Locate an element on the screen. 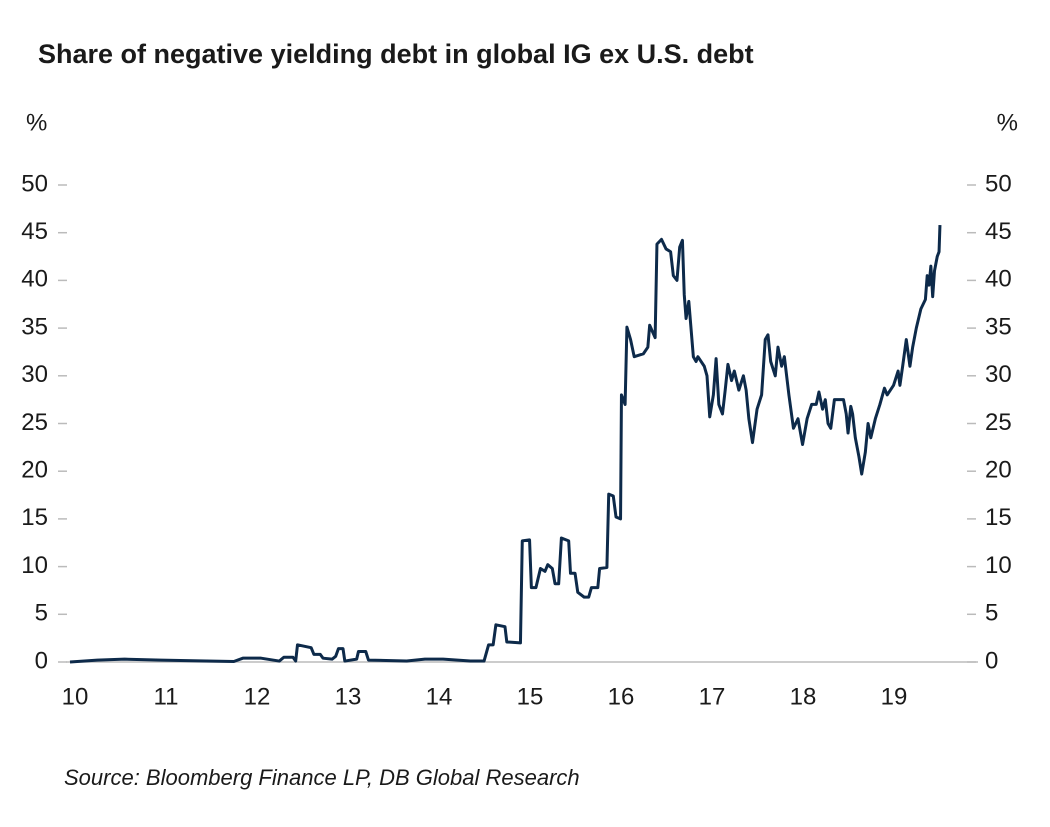 This screenshot has width=1050, height=827. x-tick-label: 18 is located at coordinates (803, 696).